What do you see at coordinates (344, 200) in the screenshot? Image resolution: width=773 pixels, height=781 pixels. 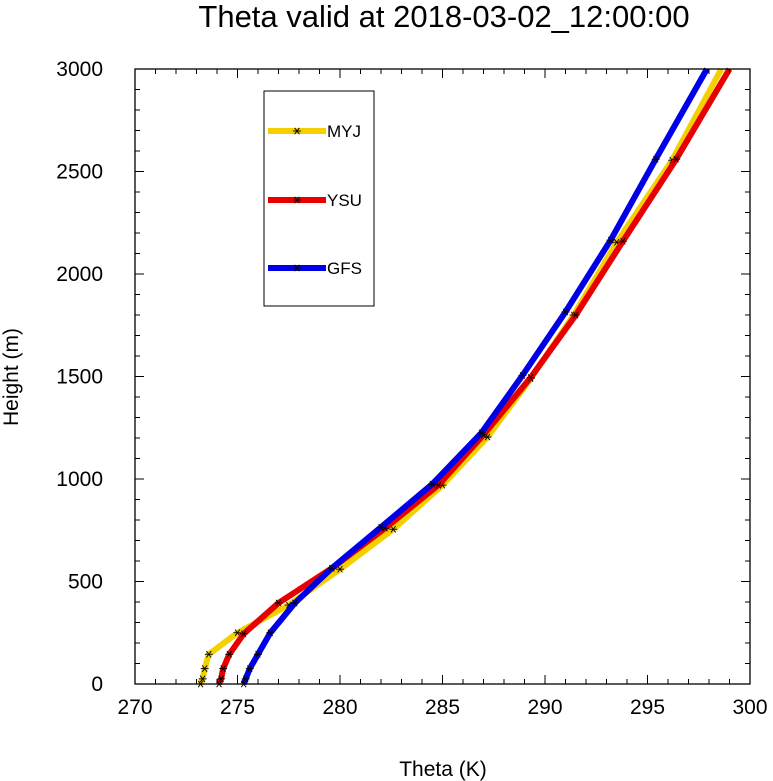 I see `legend-label-ysu: YSU` at bounding box center [344, 200].